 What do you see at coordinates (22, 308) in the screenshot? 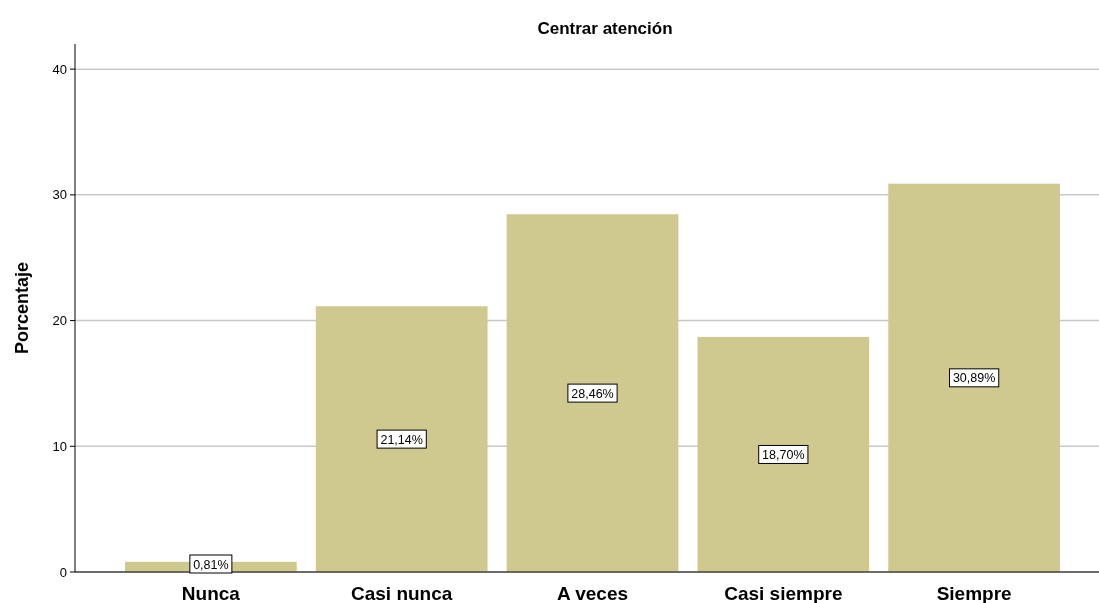
I see `y-axis-title: Porcentaje` at bounding box center [22, 308].